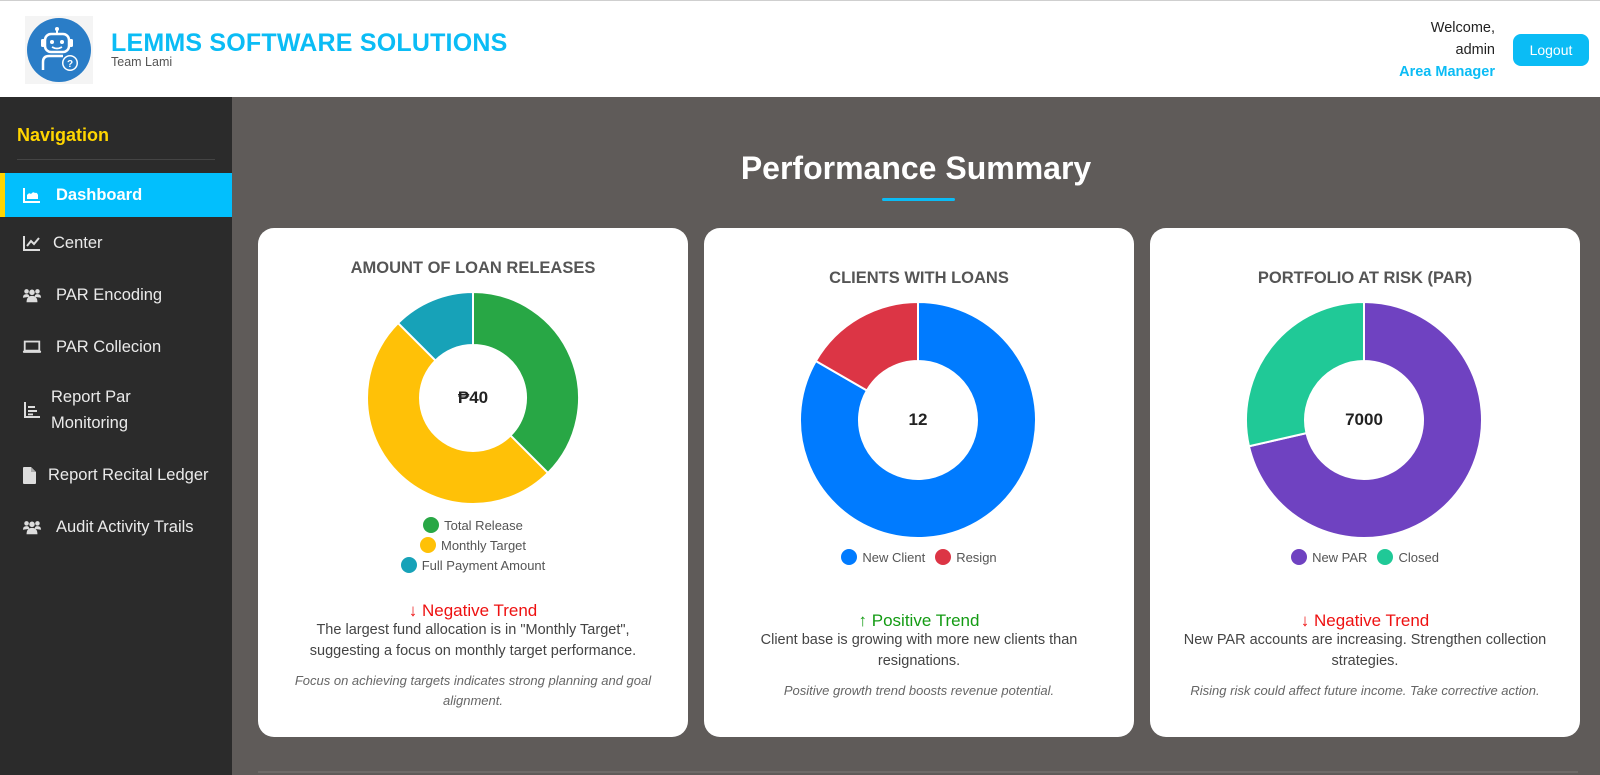 The width and height of the screenshot is (1600, 775). What do you see at coordinates (966, 557) in the screenshot?
I see `legend-item-resign: Resign` at bounding box center [966, 557].